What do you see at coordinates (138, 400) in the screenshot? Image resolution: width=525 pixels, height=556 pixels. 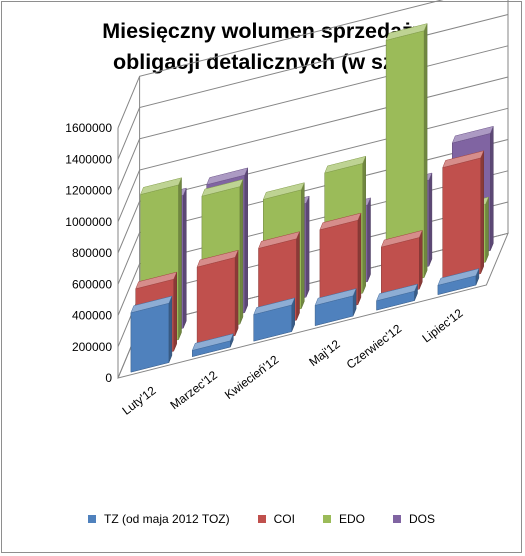 I see `x-tick-label: Luty'12` at bounding box center [138, 400].